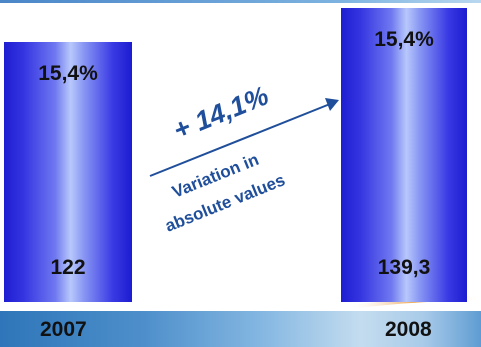 This screenshot has height=347, width=481. I want to click on trend-arrow-line, so click(240, 140).